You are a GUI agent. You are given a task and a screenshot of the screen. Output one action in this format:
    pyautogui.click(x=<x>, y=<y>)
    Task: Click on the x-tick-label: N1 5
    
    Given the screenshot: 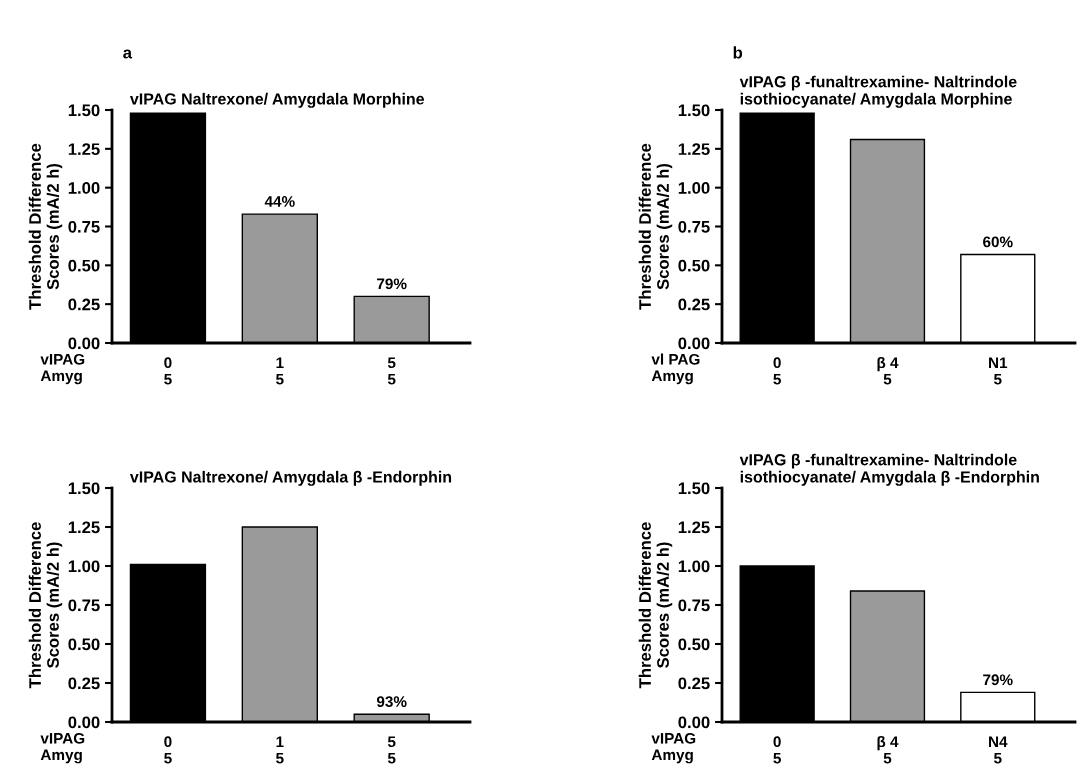 What is the action you would take?
    pyautogui.click(x=998, y=371)
    